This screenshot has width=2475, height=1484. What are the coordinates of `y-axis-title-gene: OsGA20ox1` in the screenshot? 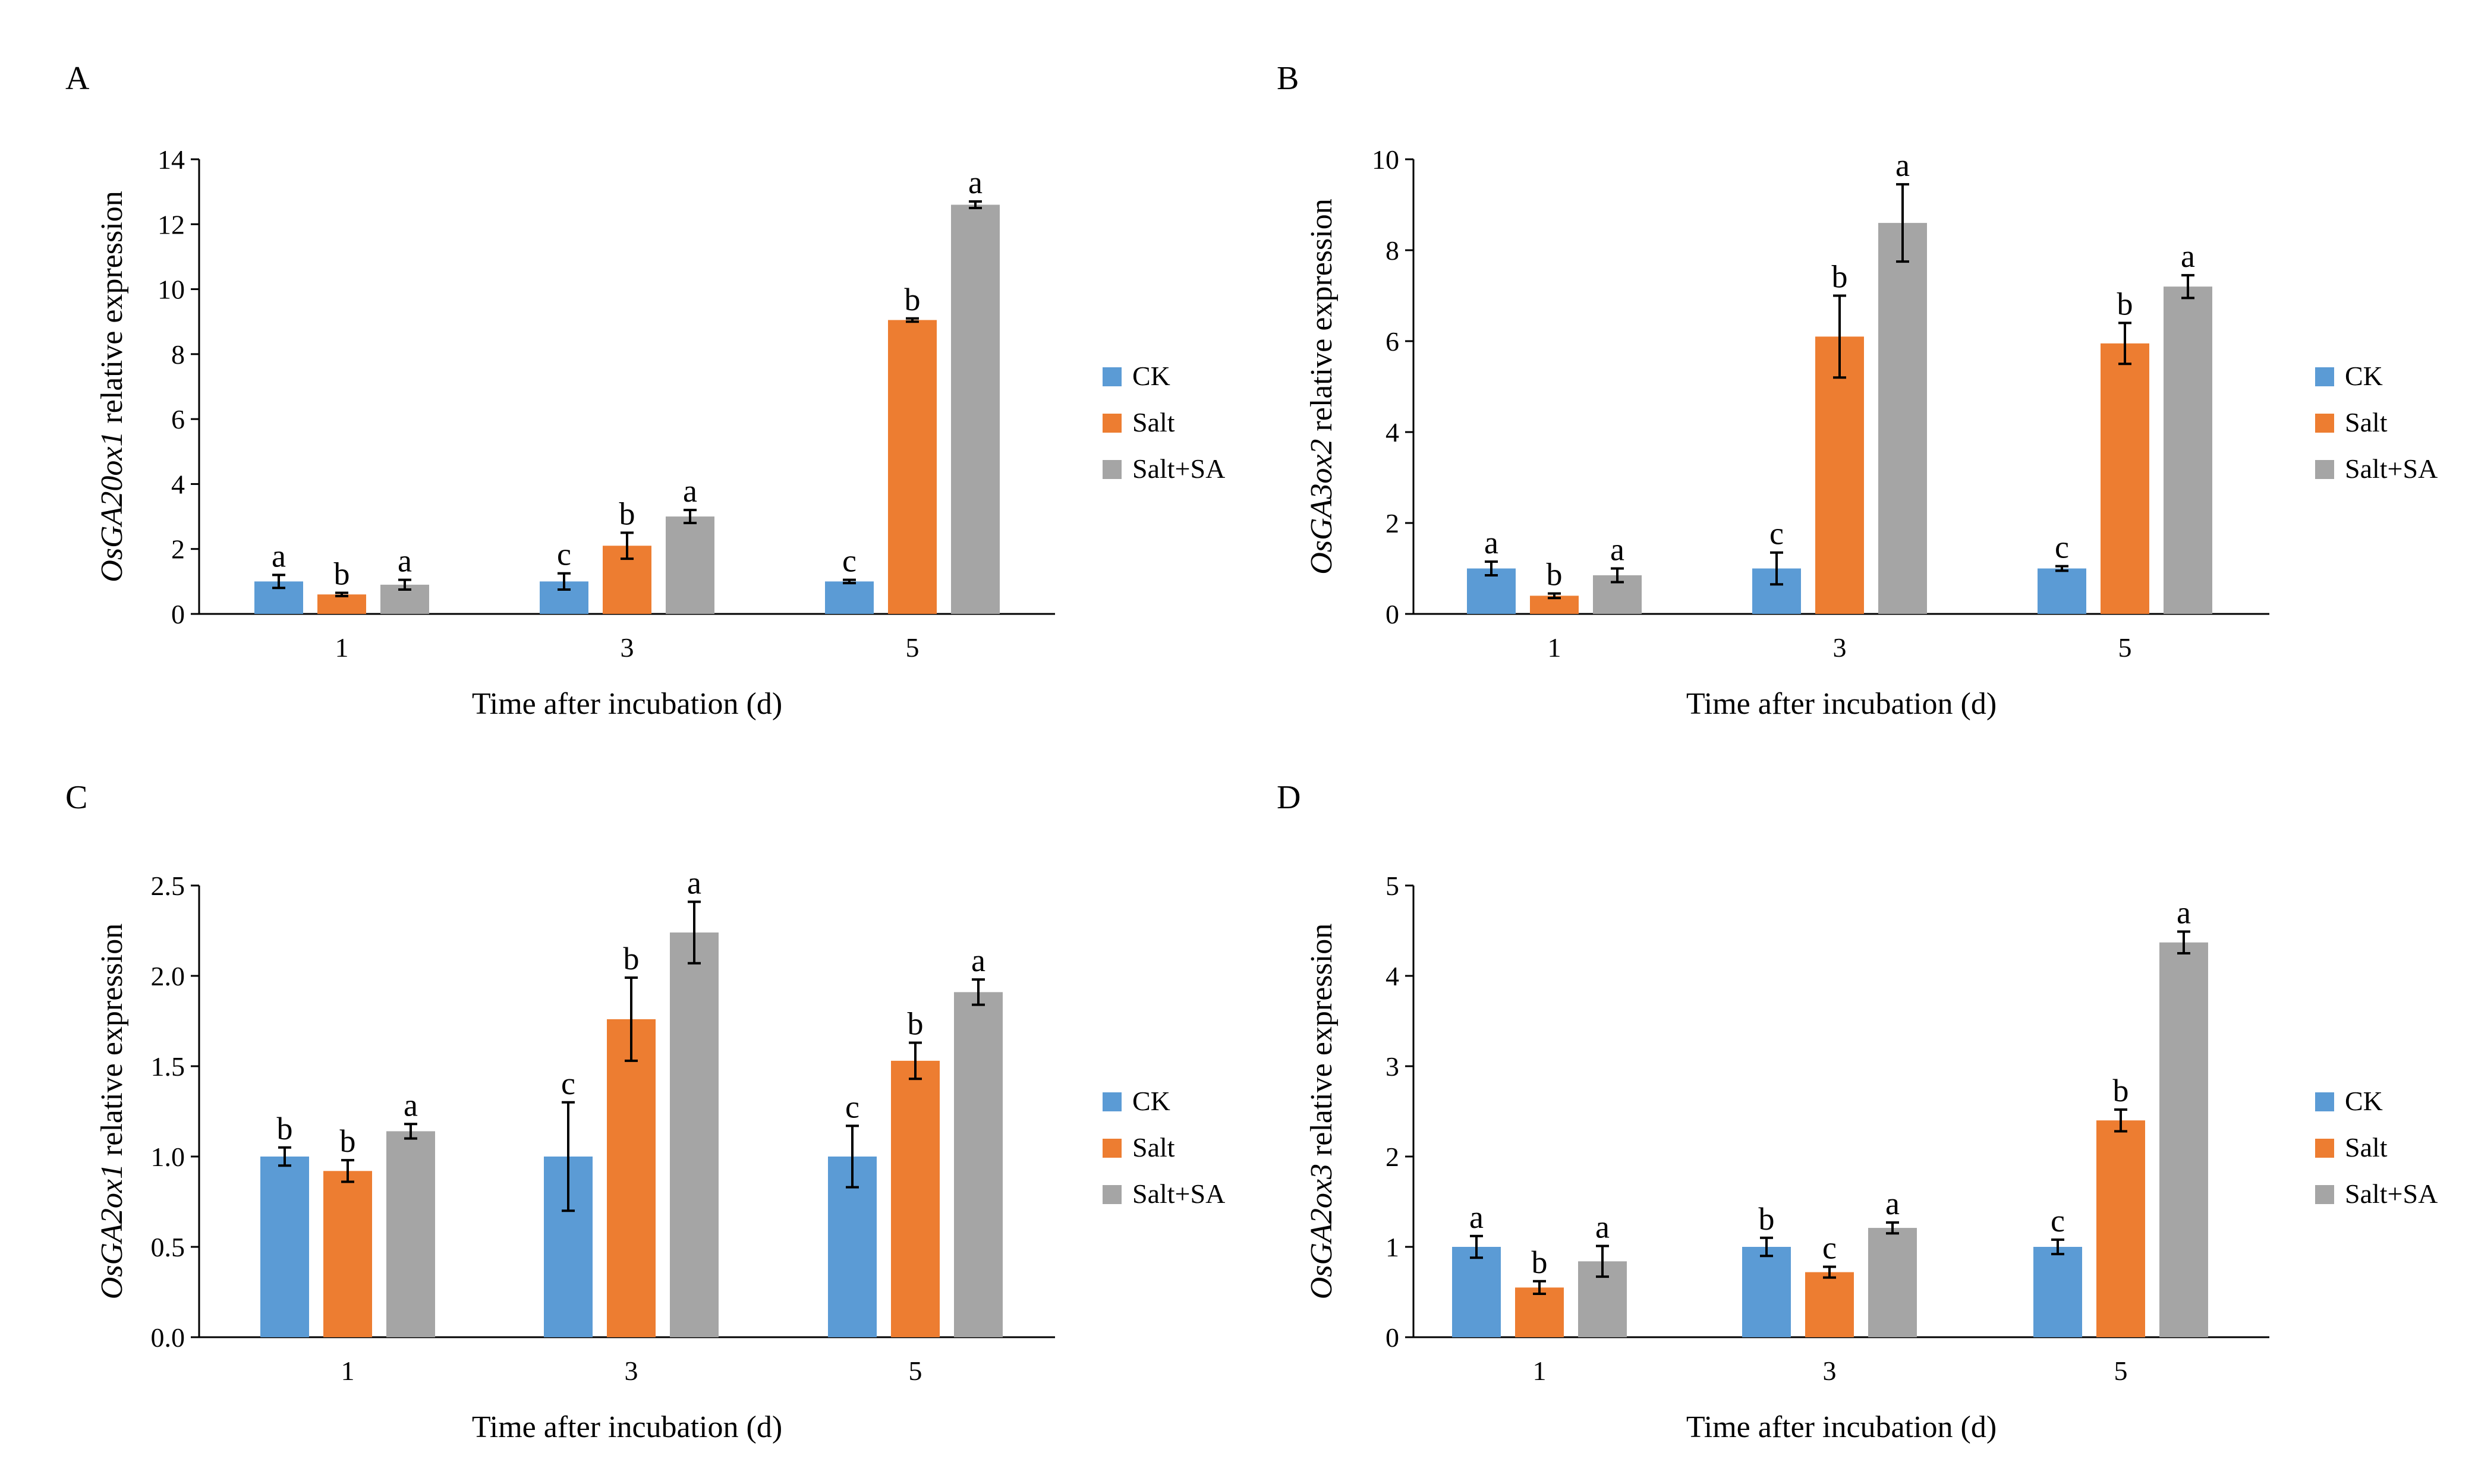 It's located at (112, 507).